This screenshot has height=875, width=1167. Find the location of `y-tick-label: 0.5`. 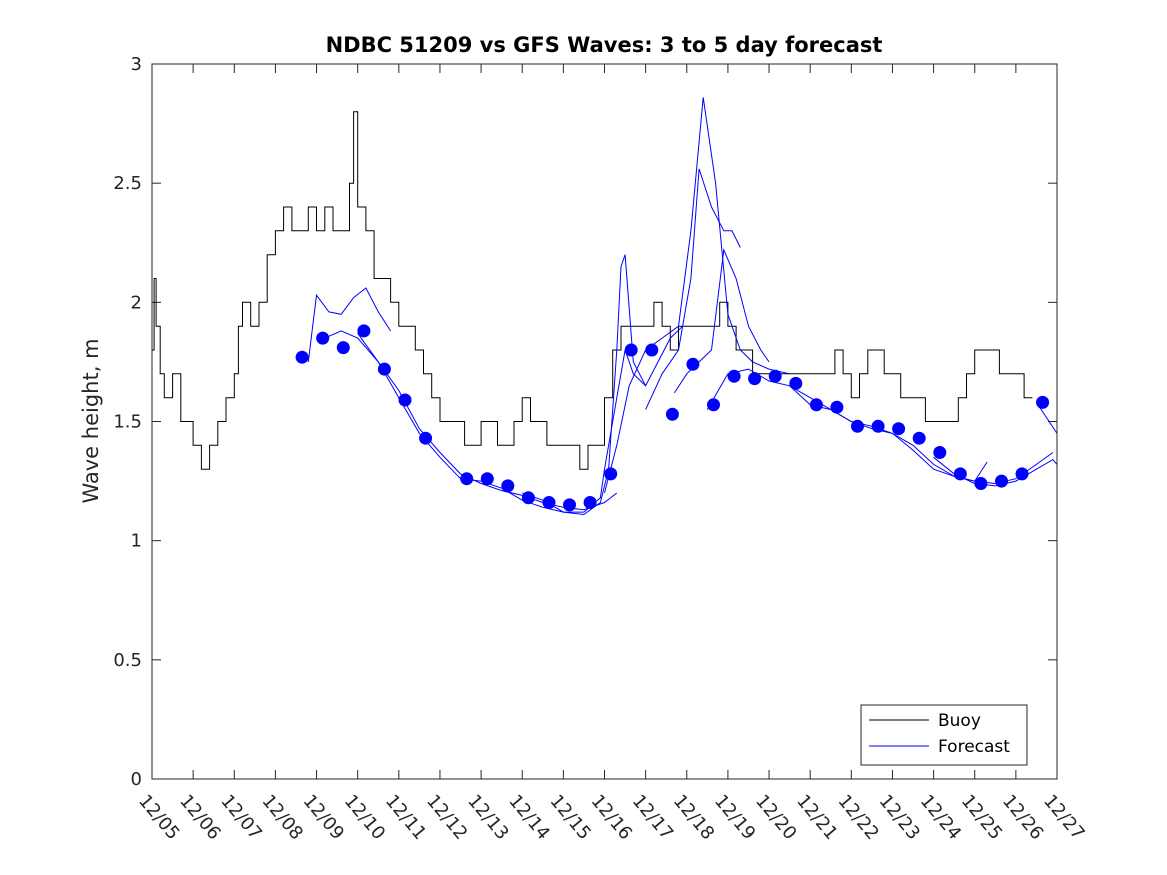

y-tick-label: 0.5 is located at coordinates (127, 660).